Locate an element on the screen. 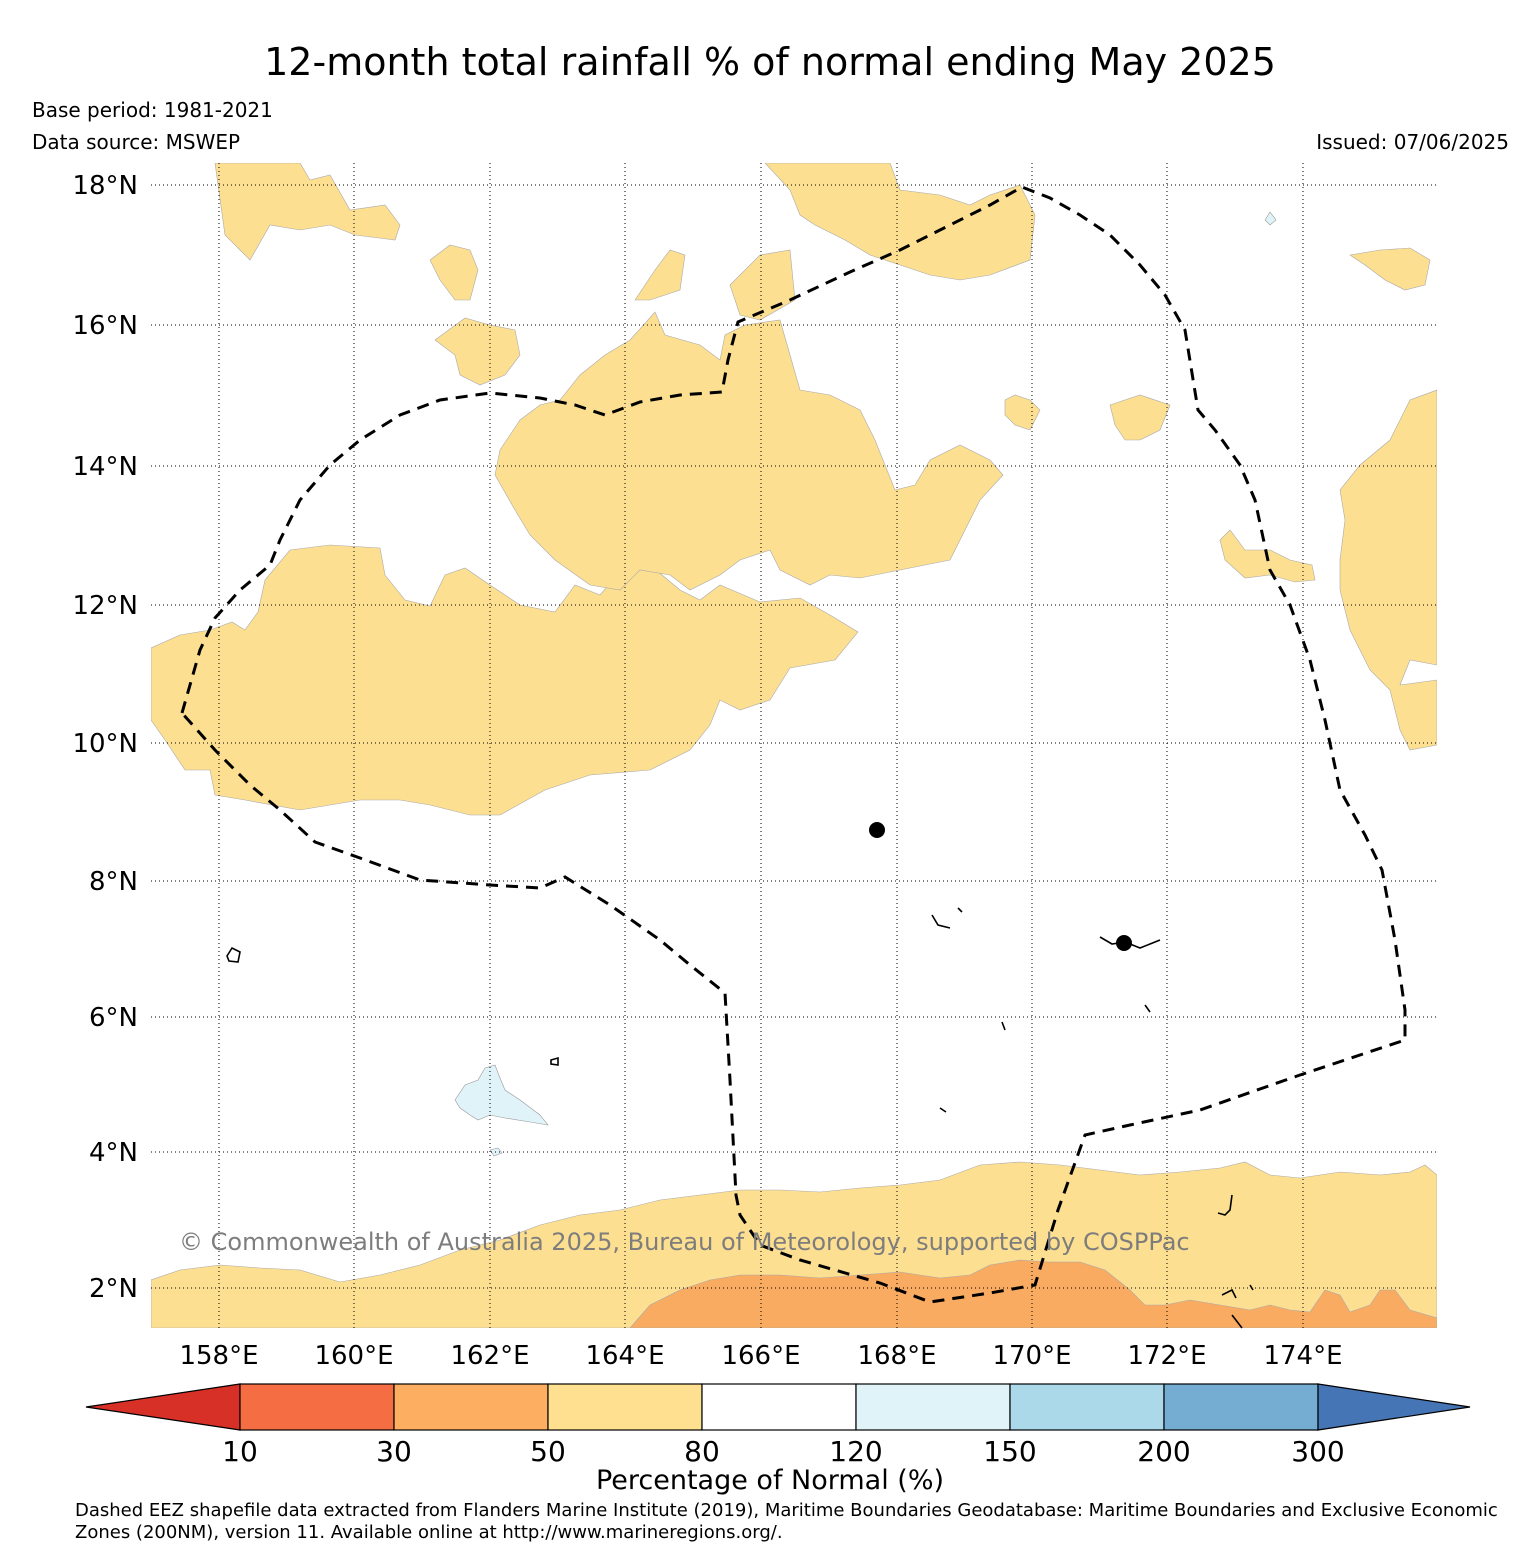  colorbar-tick-label: 150 is located at coordinates (1010, 1451).